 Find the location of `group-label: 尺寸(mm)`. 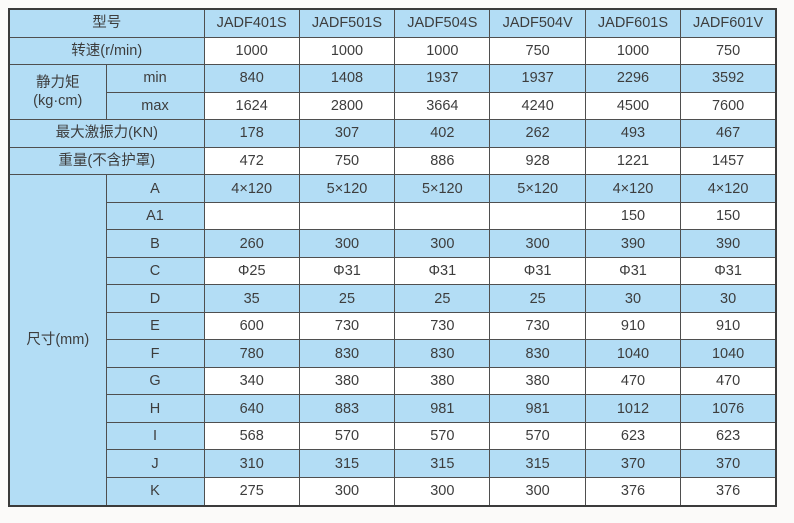

group-label: 尺寸(mm) is located at coordinates (57, 340).